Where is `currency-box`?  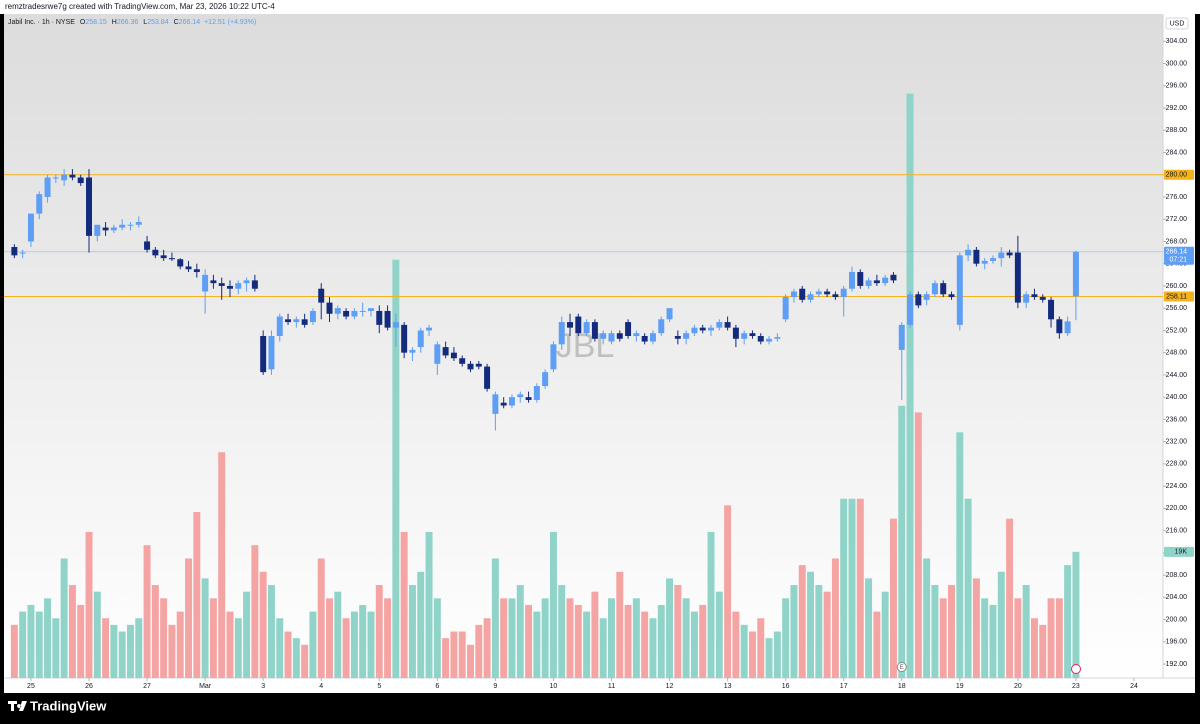
currency-box is located at coordinates (1177, 23).